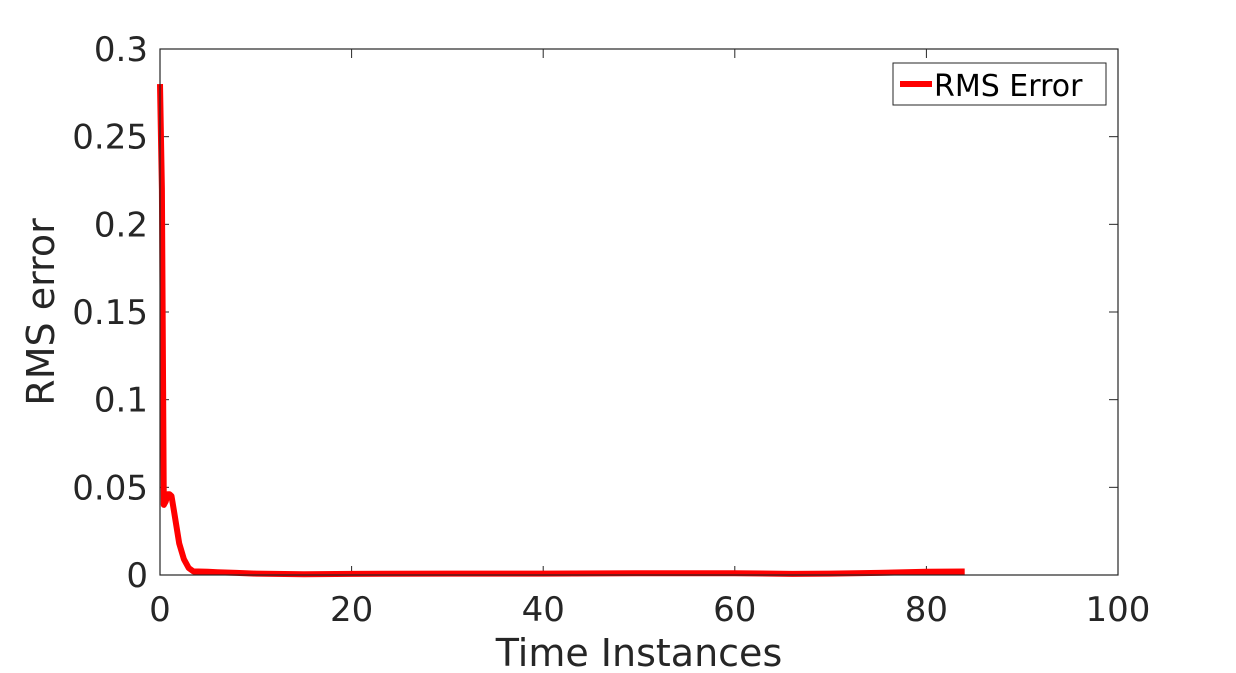  What do you see at coordinates (41, 312) in the screenshot?
I see `y-axis-label: RMS error` at bounding box center [41, 312].